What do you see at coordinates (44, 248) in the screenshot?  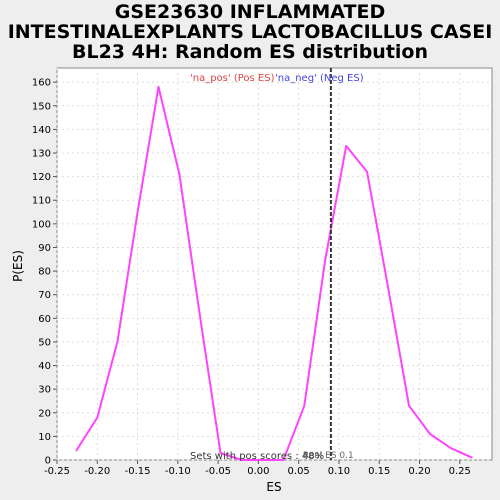 I see `y-tick-label: 90` at bounding box center [44, 248].